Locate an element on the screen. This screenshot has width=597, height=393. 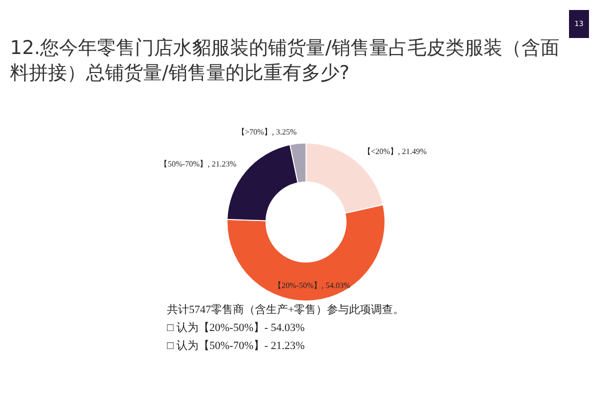
text: 共计5747零售商（含生产+零售）参与此项调查。 is located at coordinates (285, 309).